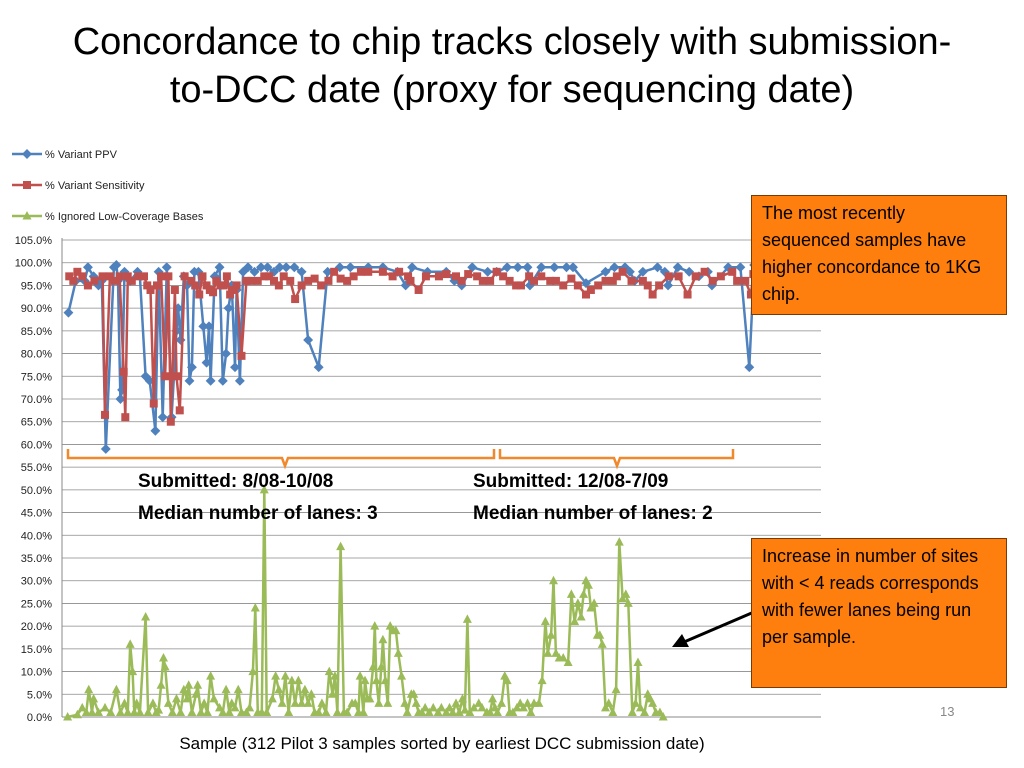 The height and width of the screenshot is (768, 1024). I want to click on y-tick-label: 35.0%, so click(36, 559).